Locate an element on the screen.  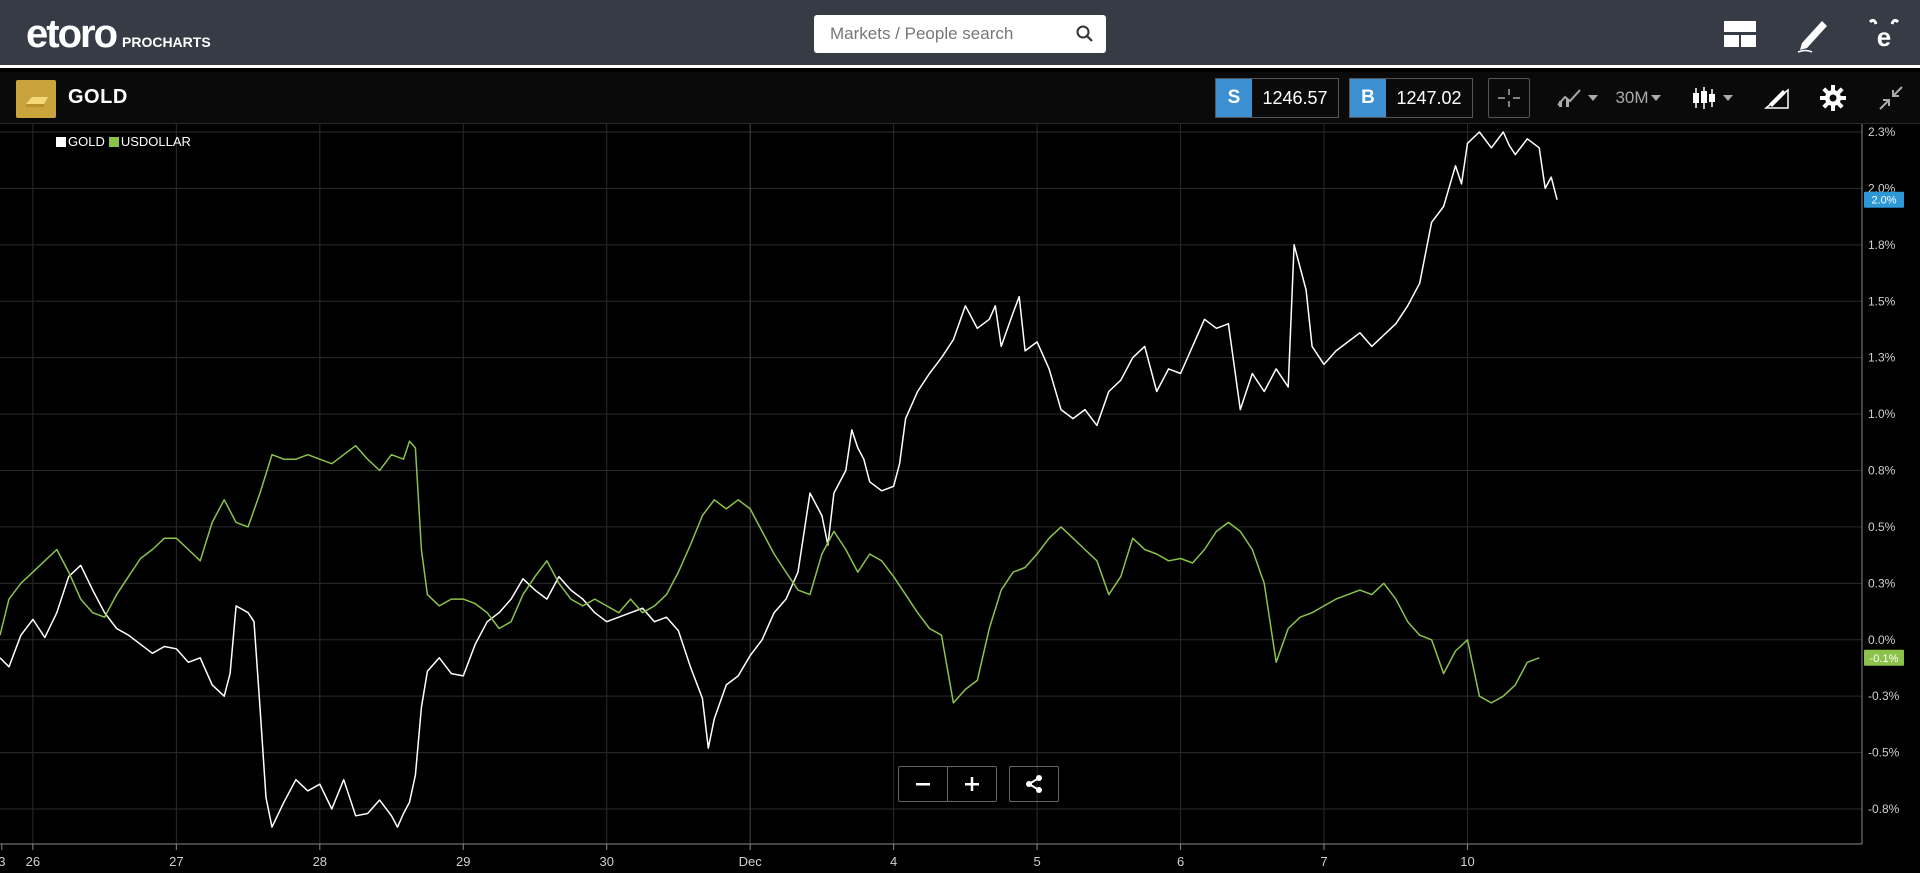
instrument-toolbar: GOLD S 1246.57 B 1247.02 30M is located at coordinates (960, 98).